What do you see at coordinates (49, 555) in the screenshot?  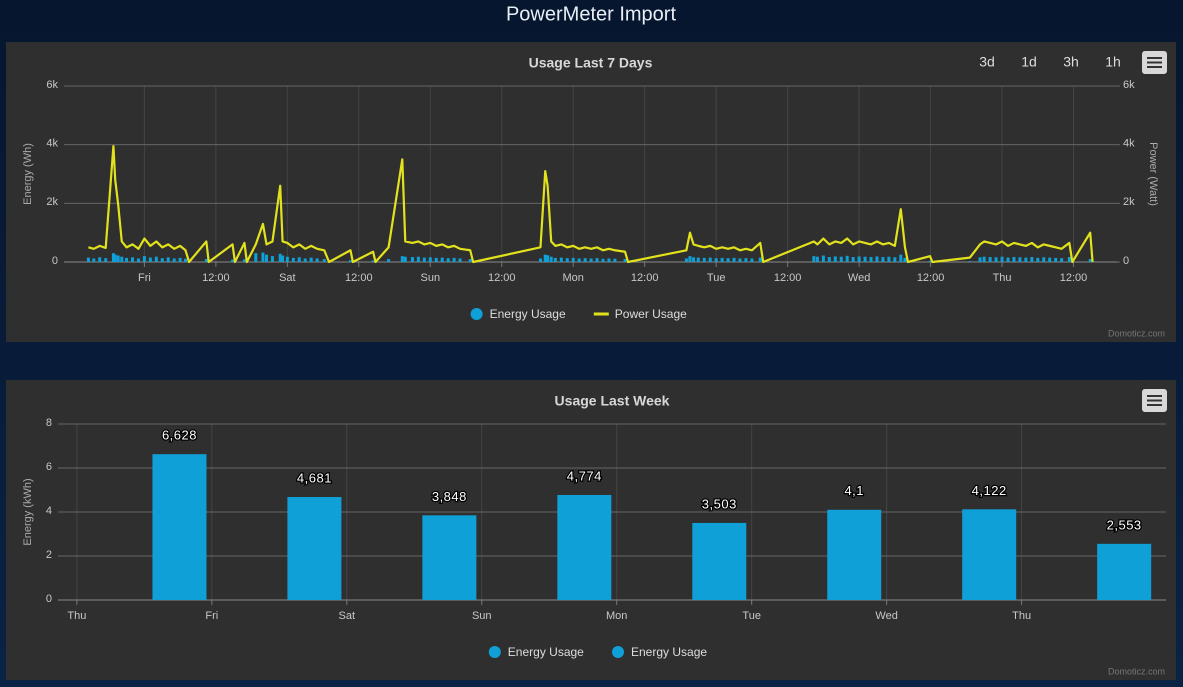 I see `y-tick-label: 2` at bounding box center [49, 555].